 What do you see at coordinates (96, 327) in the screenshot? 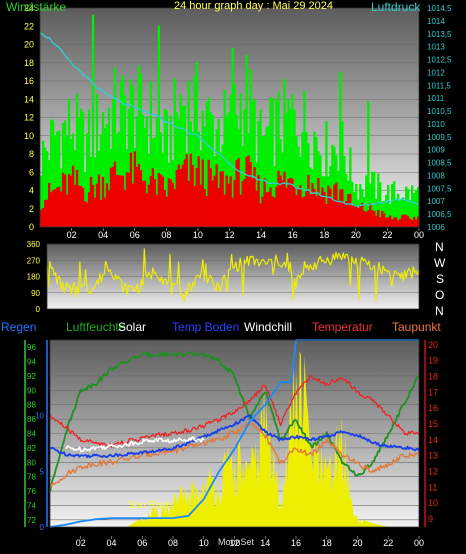
I see `legend-humidity: Luftfeuchte` at bounding box center [96, 327].